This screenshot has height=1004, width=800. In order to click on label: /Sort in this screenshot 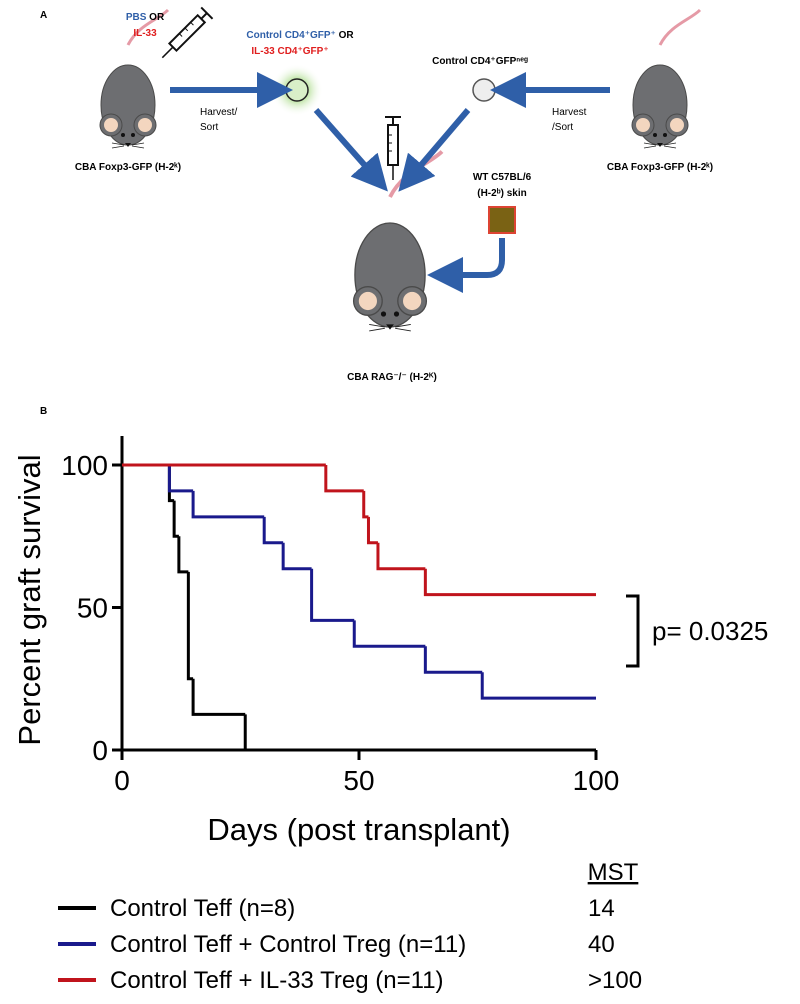, I will do `click(562, 127)`.